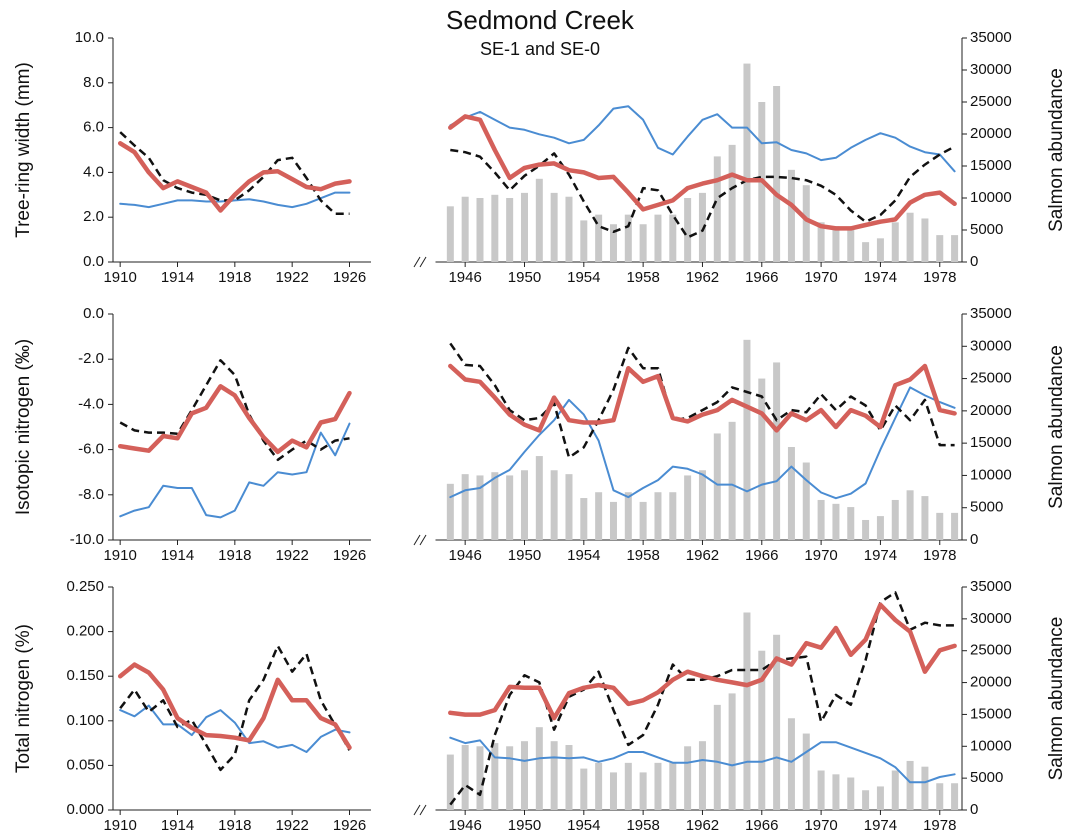  I want to click on y-tick-label: 0.050, so click(85, 764).